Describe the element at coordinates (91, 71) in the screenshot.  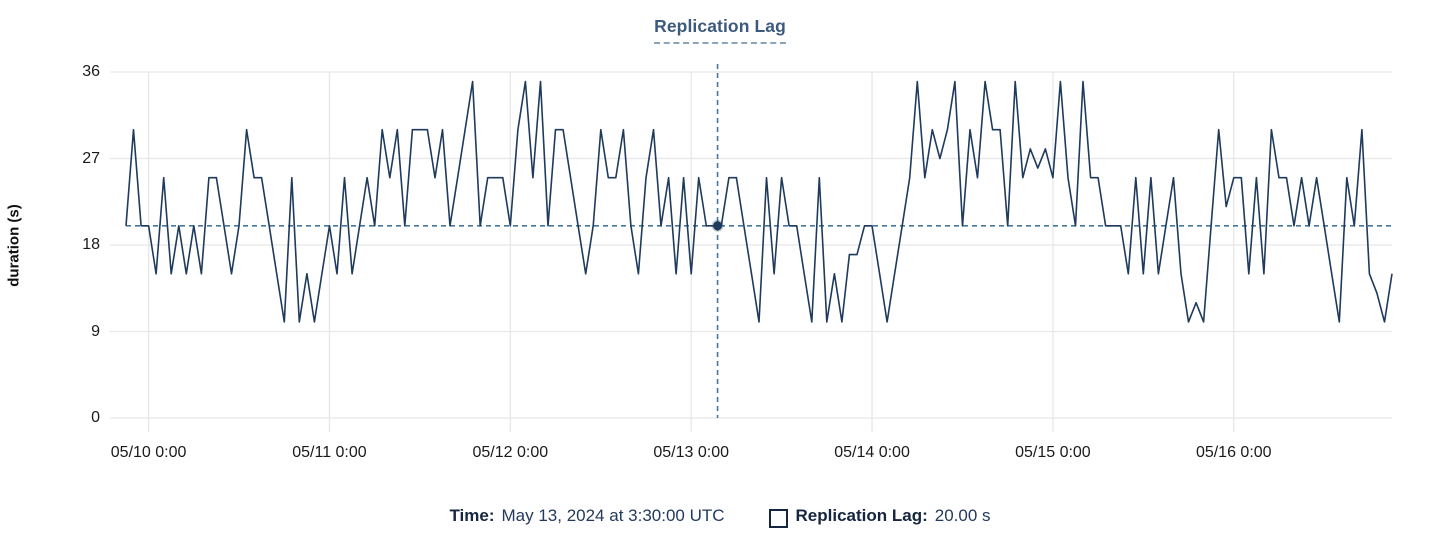
I see `y-tick-label: 36` at that location.